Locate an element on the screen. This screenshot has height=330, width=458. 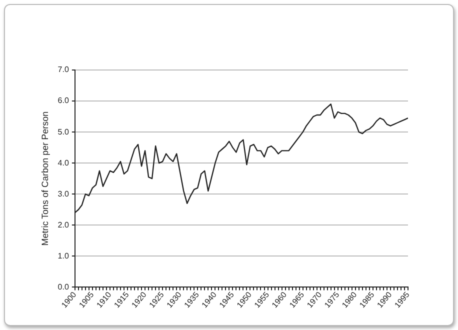
y-tick-label: 4.0 is located at coordinates (64, 163).